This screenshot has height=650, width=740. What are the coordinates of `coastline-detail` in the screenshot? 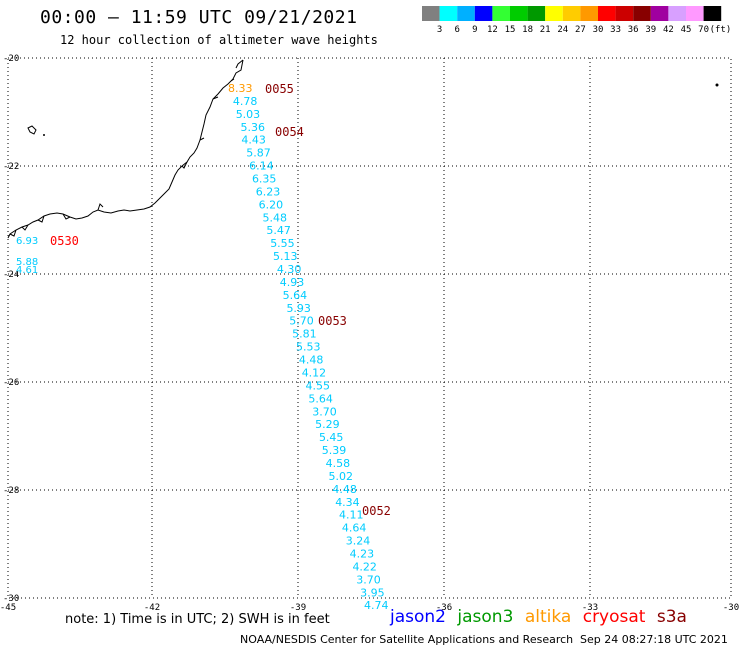 It's located at (126, 148).